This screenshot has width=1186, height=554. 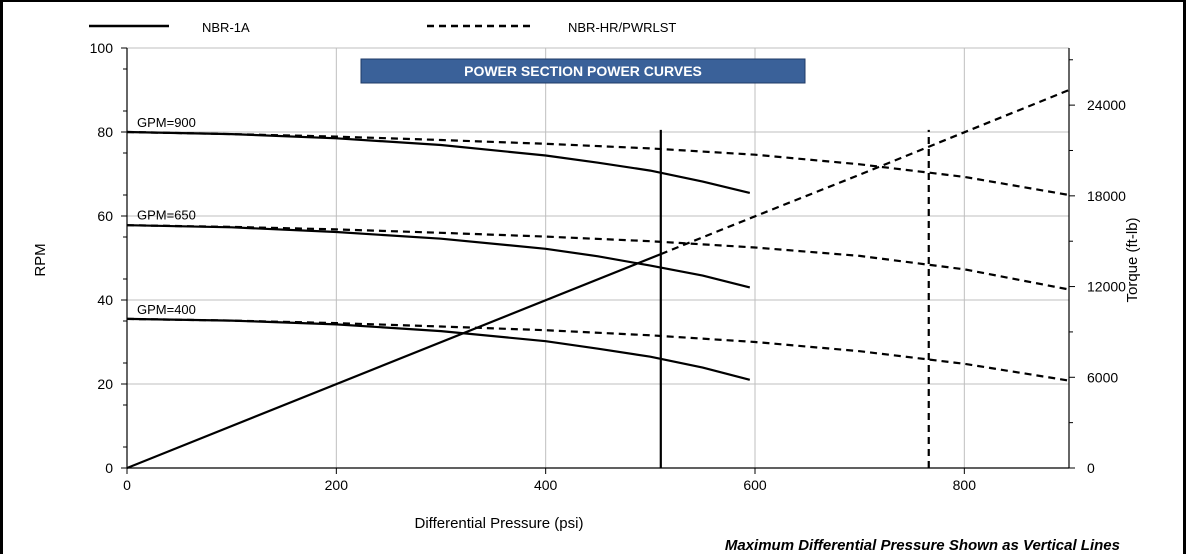 I want to click on legend: NBR-1A NBR-HR/PWRLST, so click(x=382, y=27).